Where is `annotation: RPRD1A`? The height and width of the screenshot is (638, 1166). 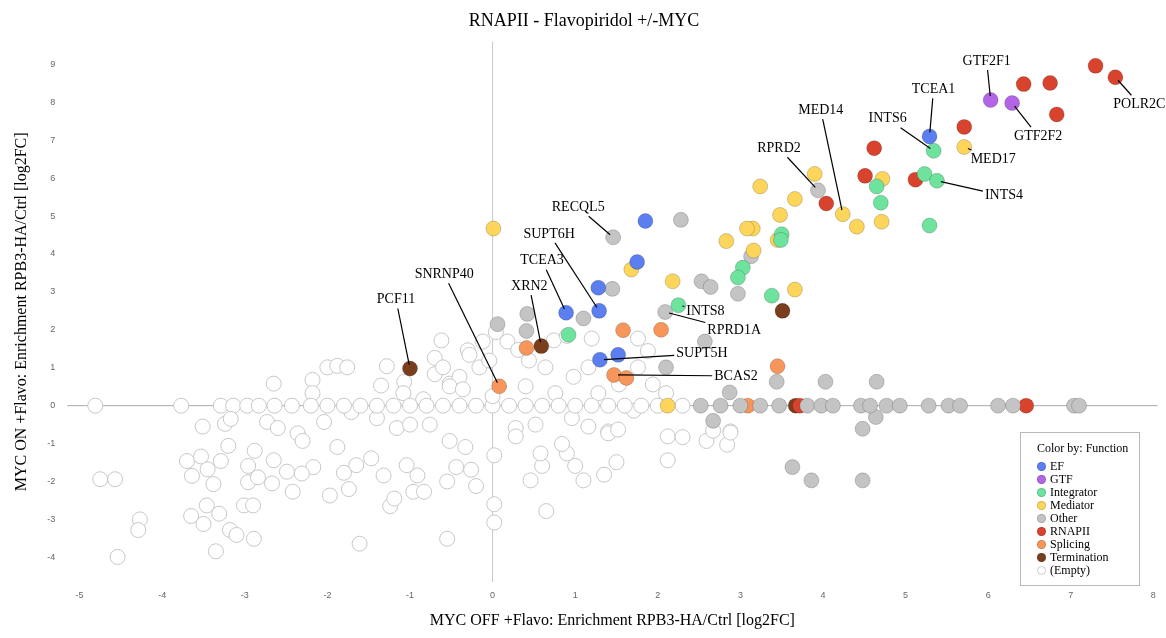
annotation: RPRD1A is located at coordinates (734, 329).